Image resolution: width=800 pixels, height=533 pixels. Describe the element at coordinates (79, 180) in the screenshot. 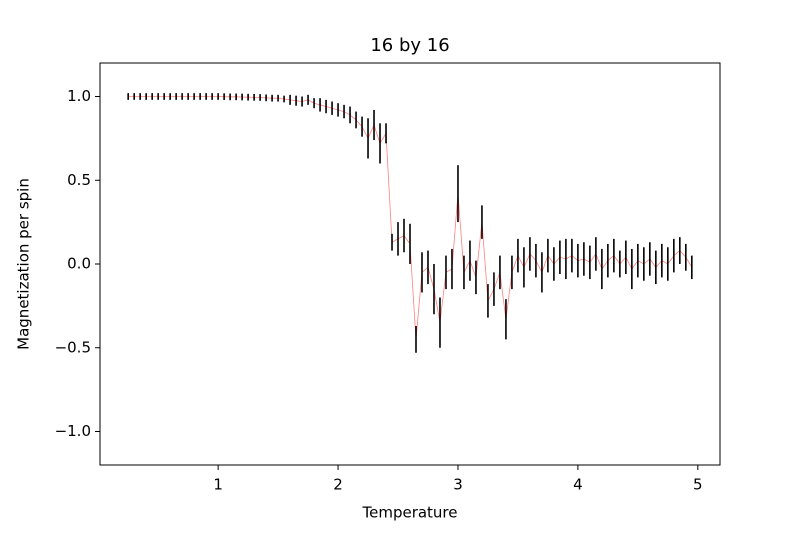

I see `y-tick-label: 0.5` at that location.